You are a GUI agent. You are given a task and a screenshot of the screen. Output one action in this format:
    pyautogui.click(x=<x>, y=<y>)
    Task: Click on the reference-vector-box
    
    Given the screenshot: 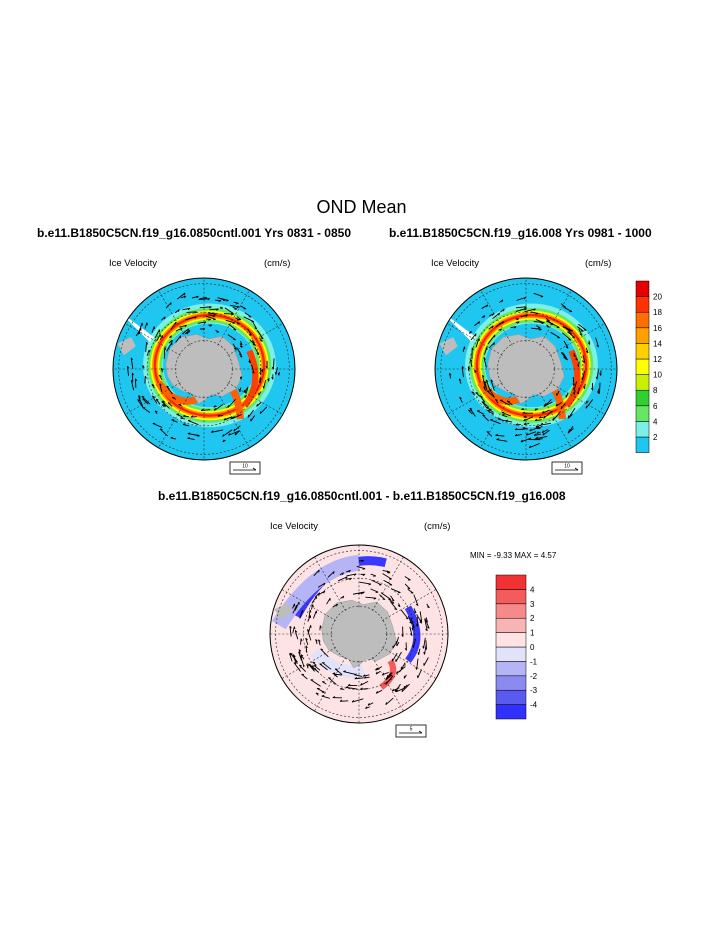 What is the action you would take?
    pyautogui.click(x=567, y=468)
    